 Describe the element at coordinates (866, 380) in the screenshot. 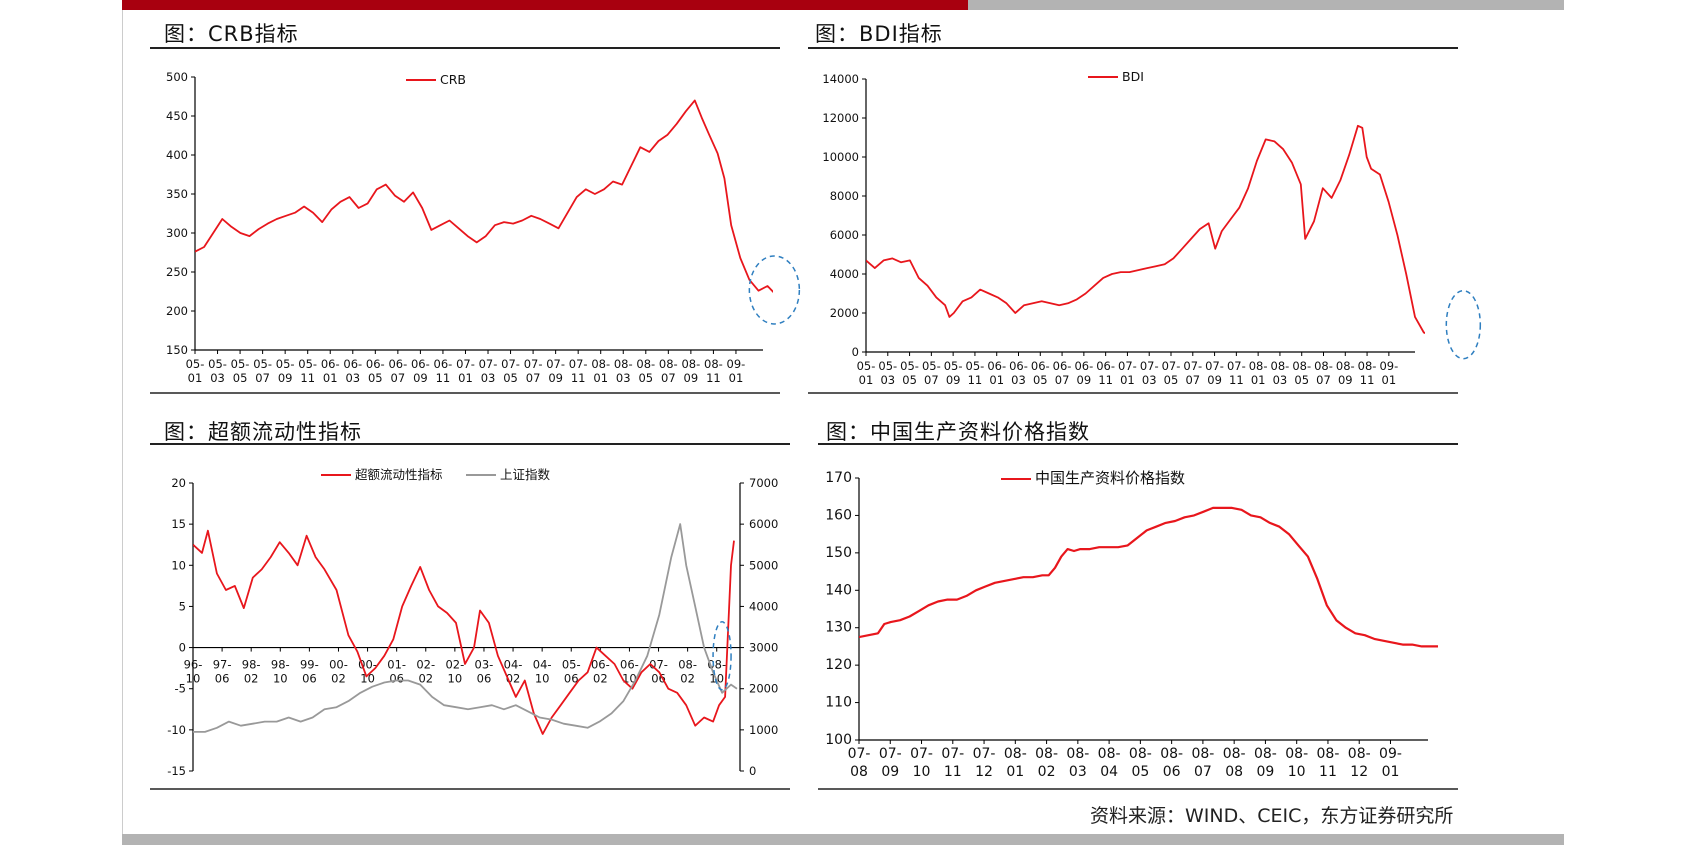

I see `bdi-xtick-label: 01` at that location.